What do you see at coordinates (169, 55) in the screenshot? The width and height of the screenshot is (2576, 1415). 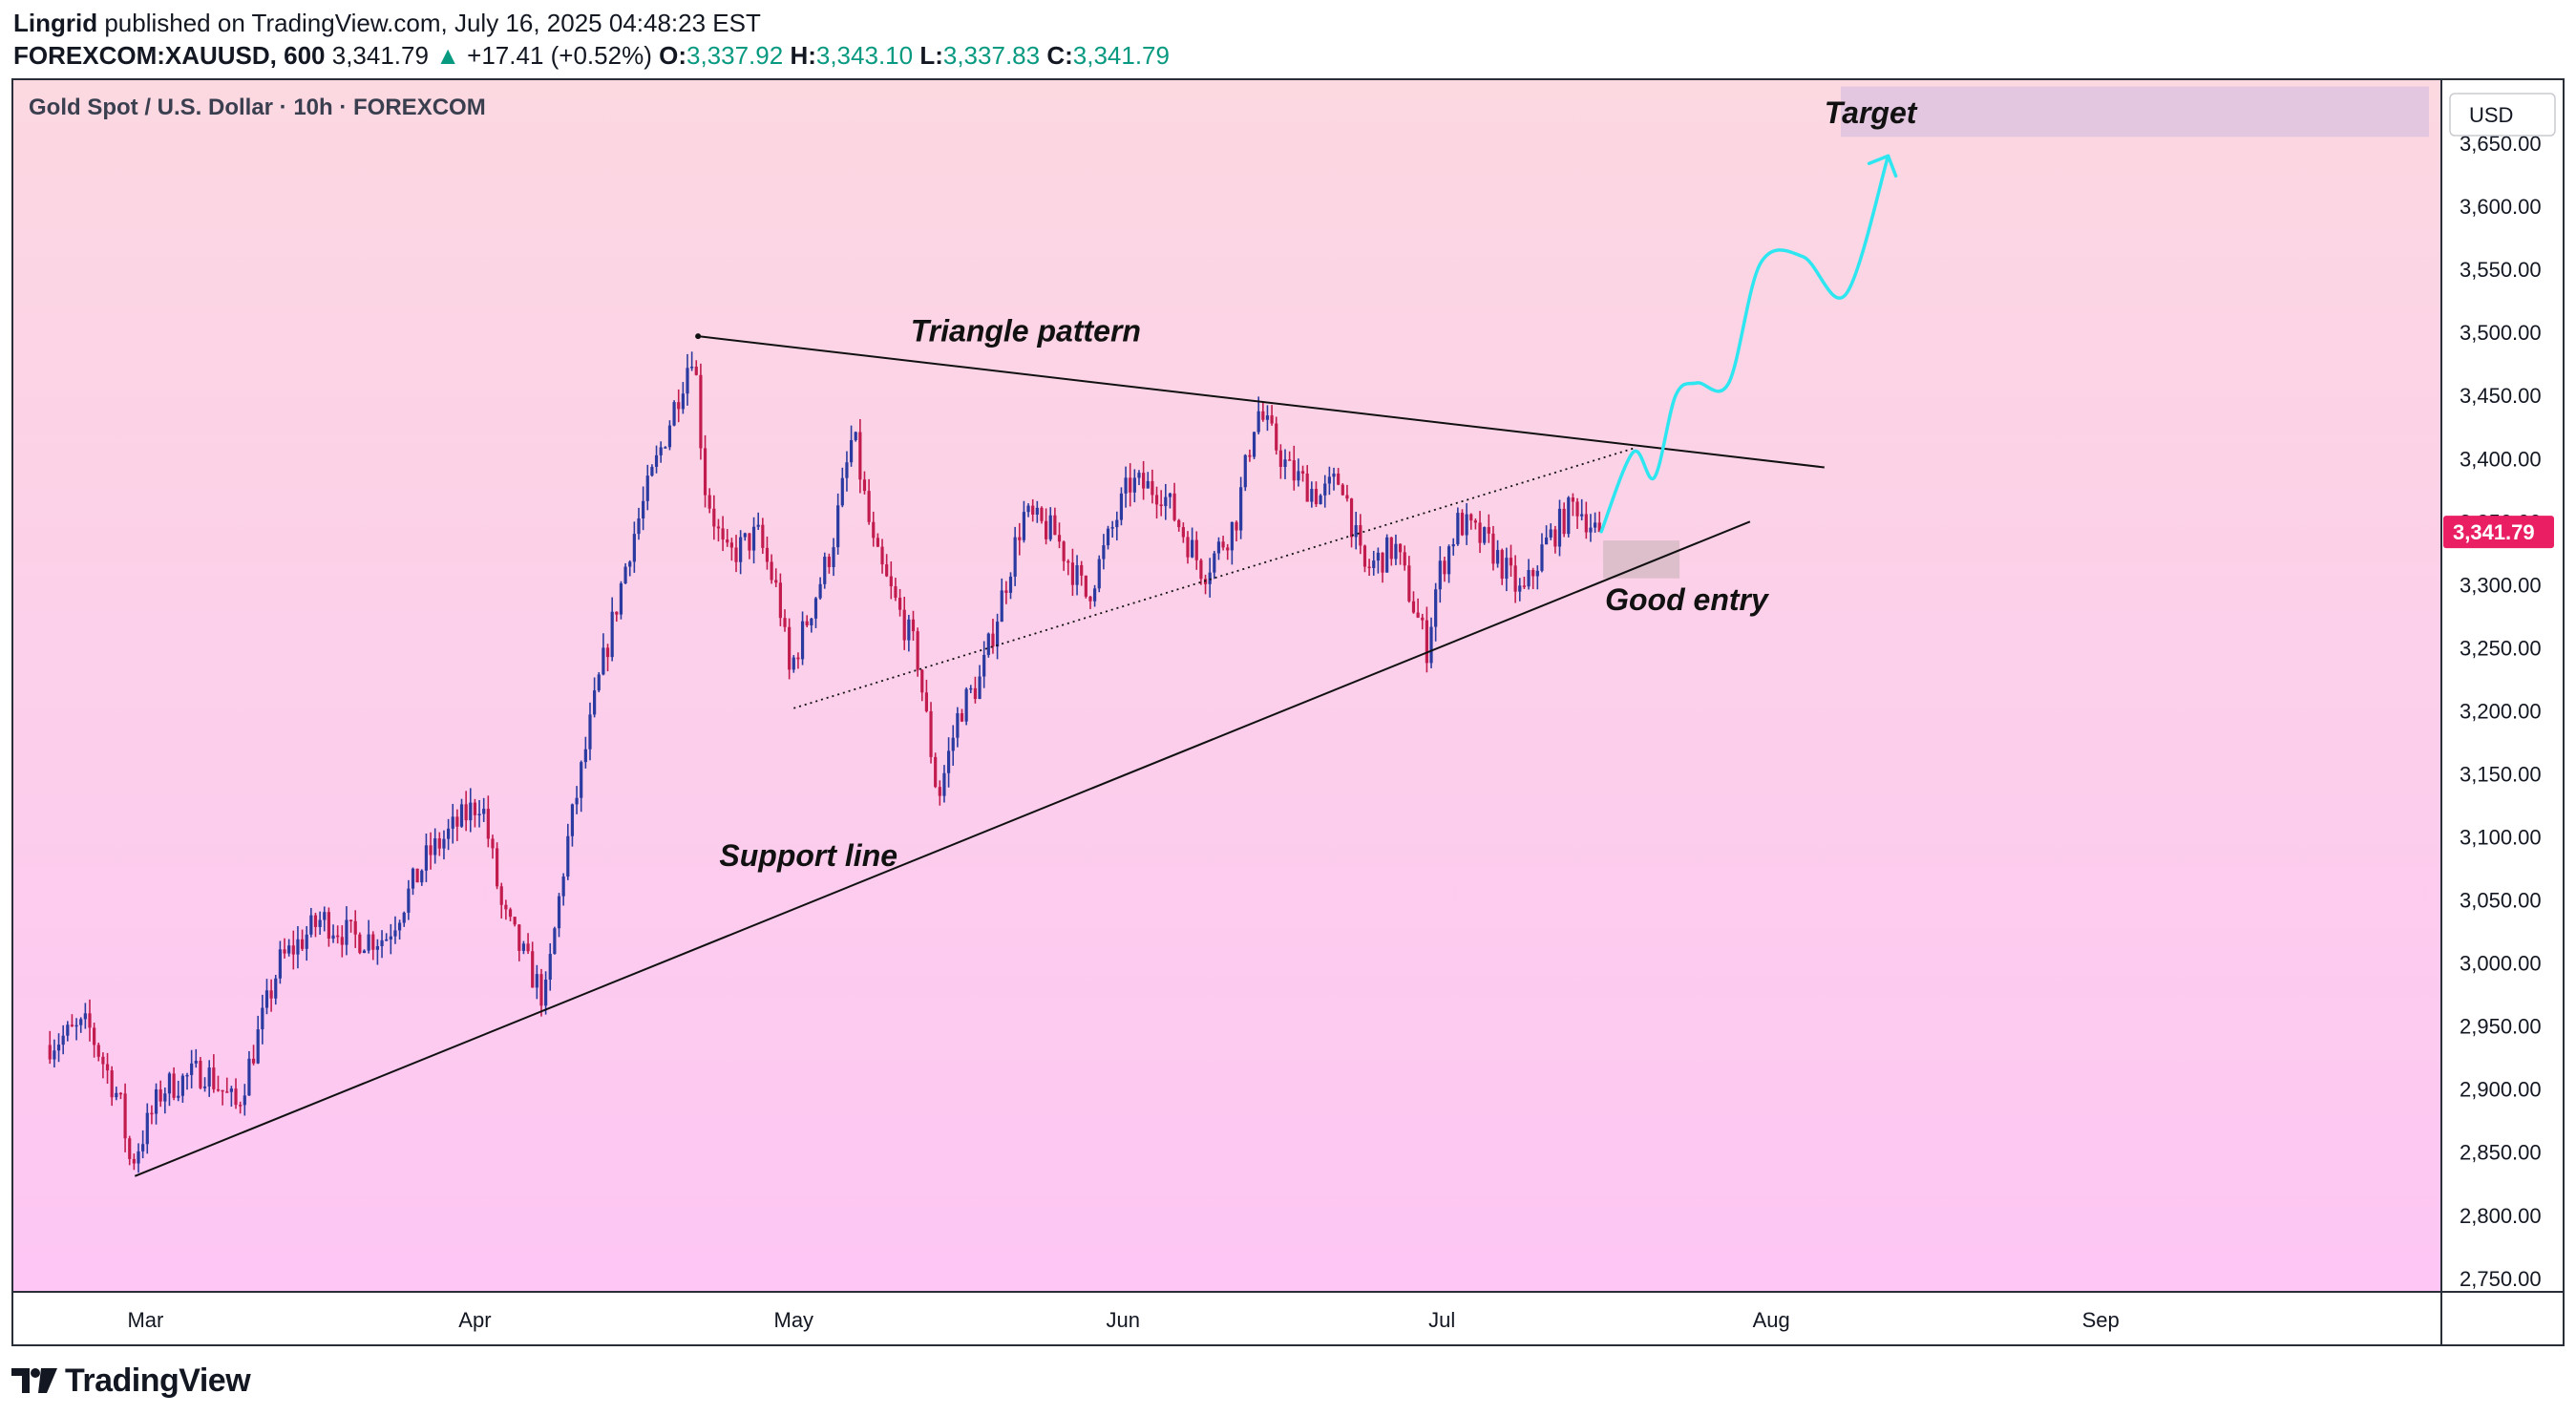 I see `symbol-interval: FOREXCOM:XAUUSD, 600` at bounding box center [169, 55].